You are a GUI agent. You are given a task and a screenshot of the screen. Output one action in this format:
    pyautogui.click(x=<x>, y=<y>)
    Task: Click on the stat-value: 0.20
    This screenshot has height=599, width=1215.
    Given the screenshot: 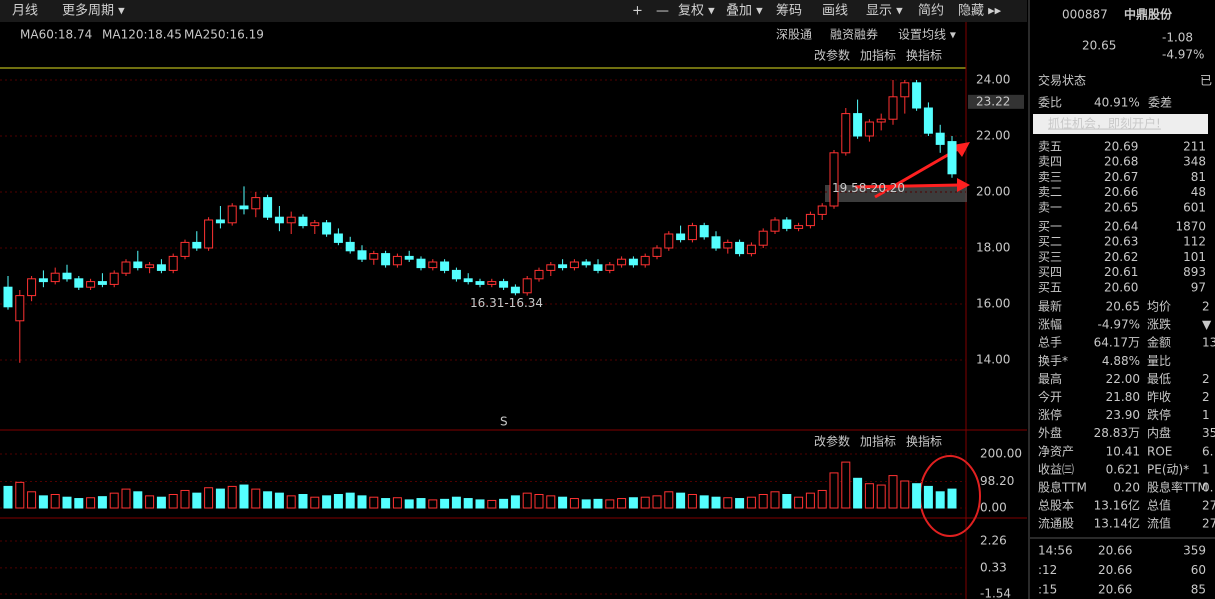 What is the action you would take?
    pyautogui.click(x=1126, y=488)
    